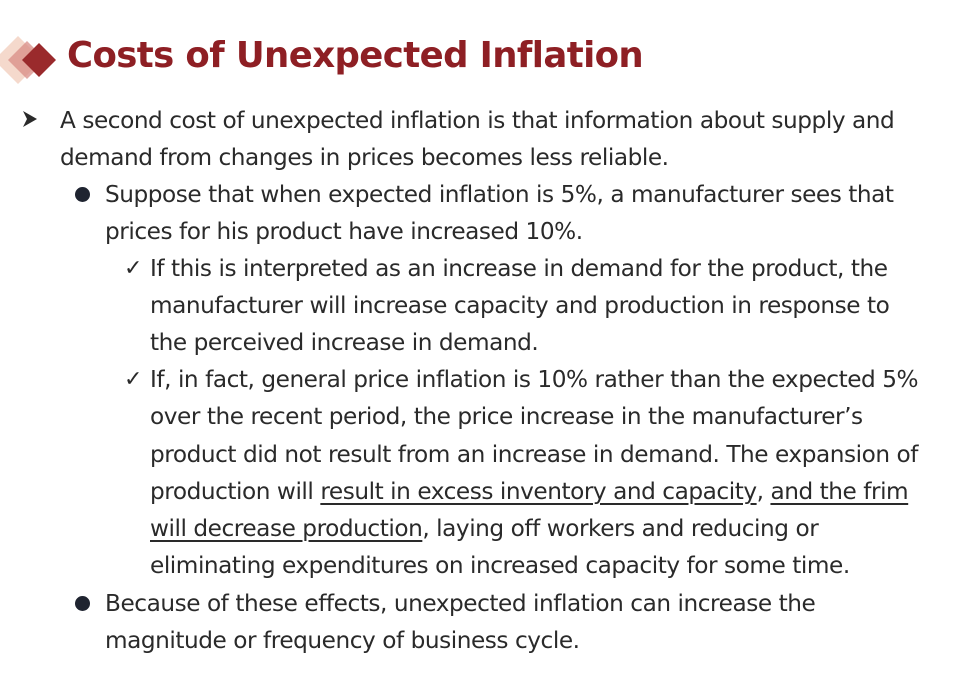  I want to click on text-span: production will, so click(235, 491).